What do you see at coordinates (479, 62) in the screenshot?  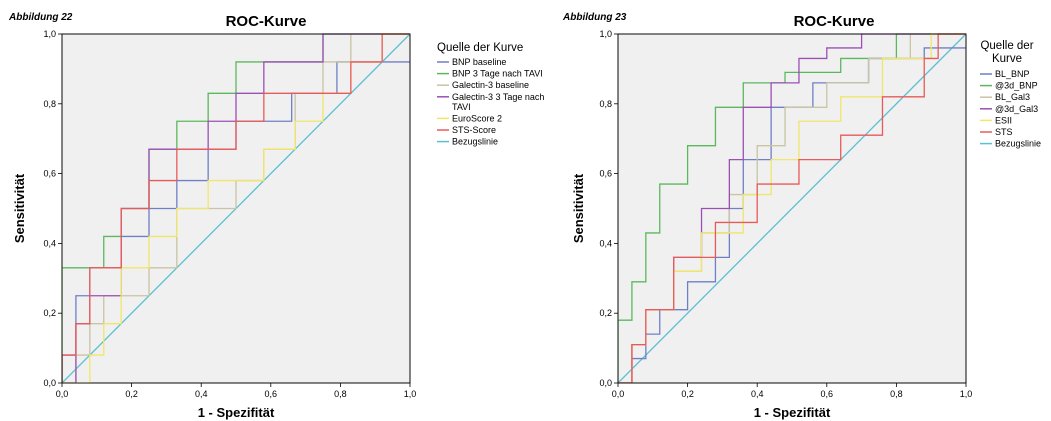 I see `legend-label-bnp-baseline: BNP baseline` at bounding box center [479, 62].